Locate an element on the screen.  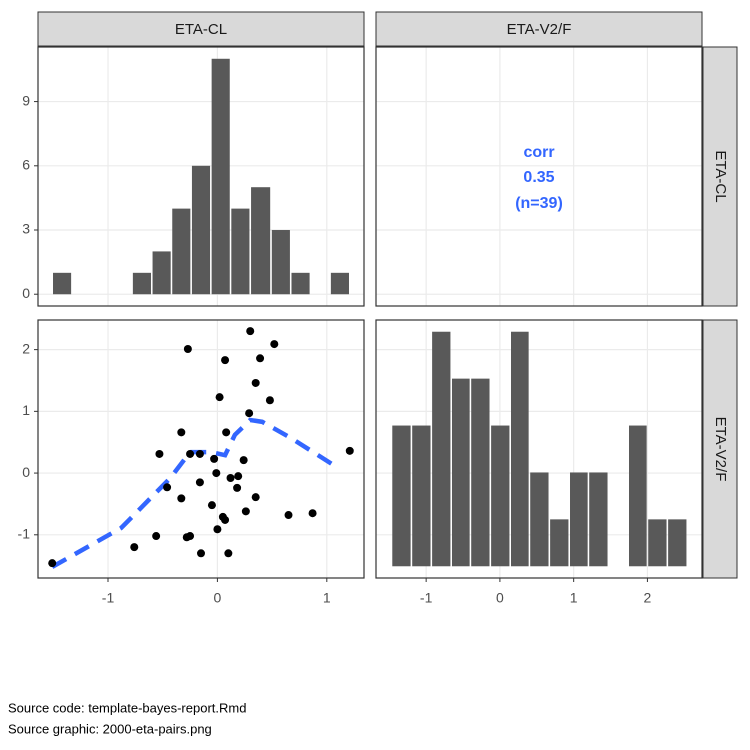
y-tick-label: 2 is located at coordinates (26, 348).